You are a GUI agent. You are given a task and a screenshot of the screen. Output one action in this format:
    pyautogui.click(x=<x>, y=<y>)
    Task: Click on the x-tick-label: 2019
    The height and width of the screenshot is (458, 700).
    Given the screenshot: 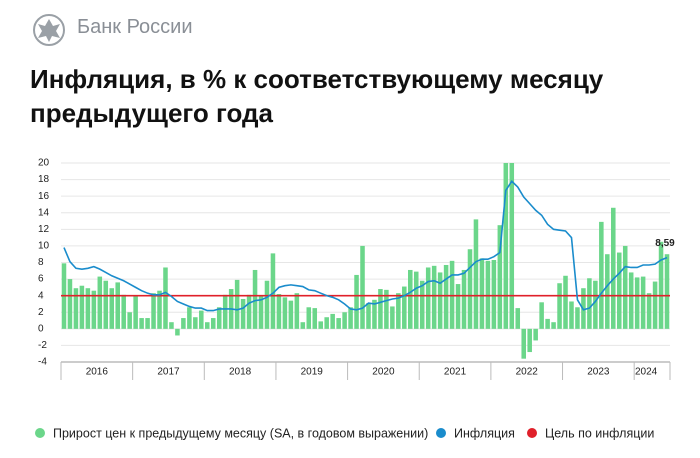 What is the action you would take?
    pyautogui.click(x=312, y=372)
    